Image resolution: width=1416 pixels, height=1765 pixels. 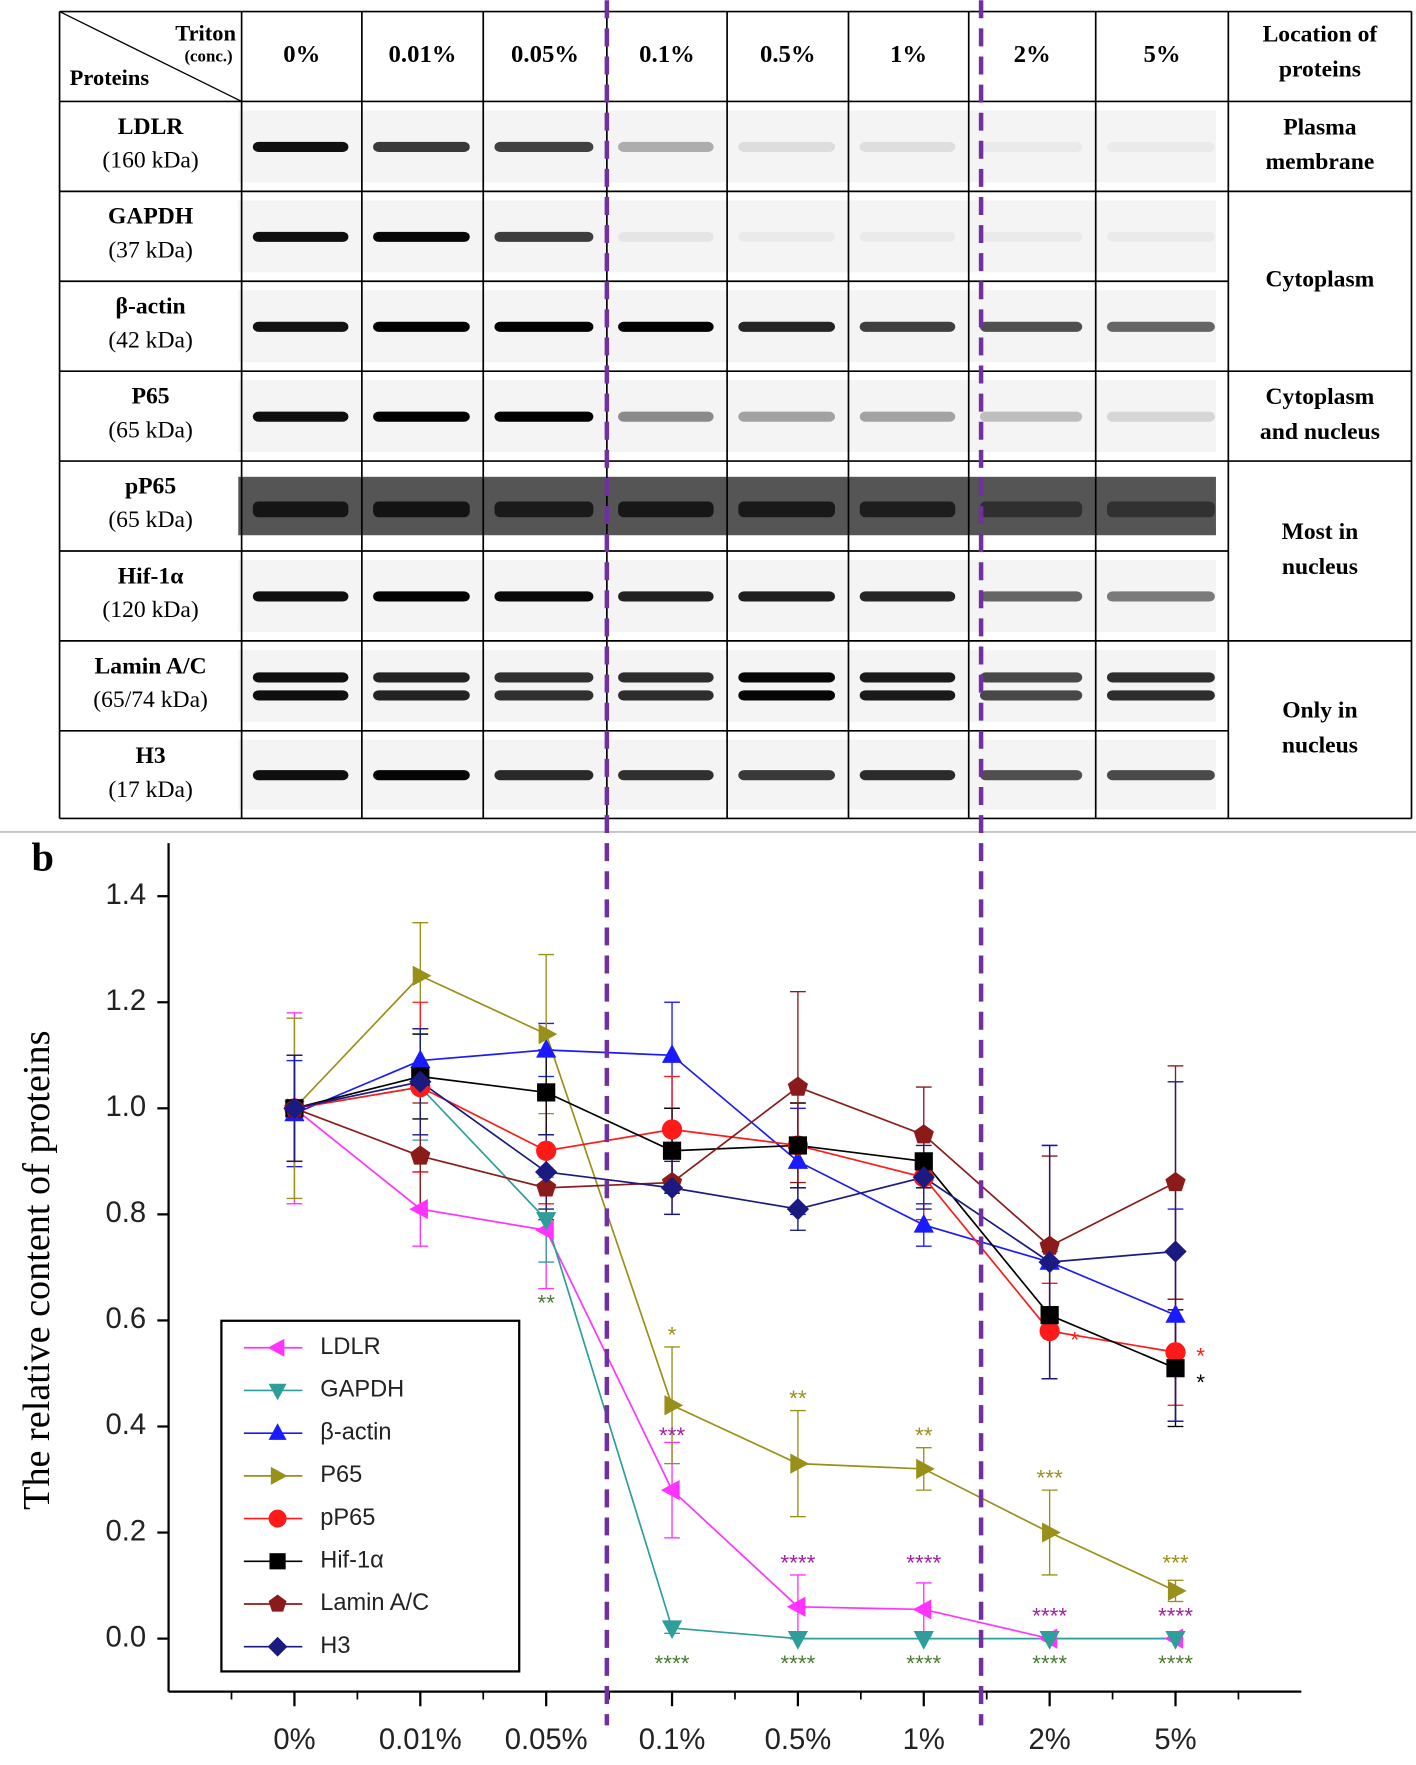 What do you see at coordinates (150, 790) in the screenshot?
I see `protein-size: (17 kDa)` at bounding box center [150, 790].